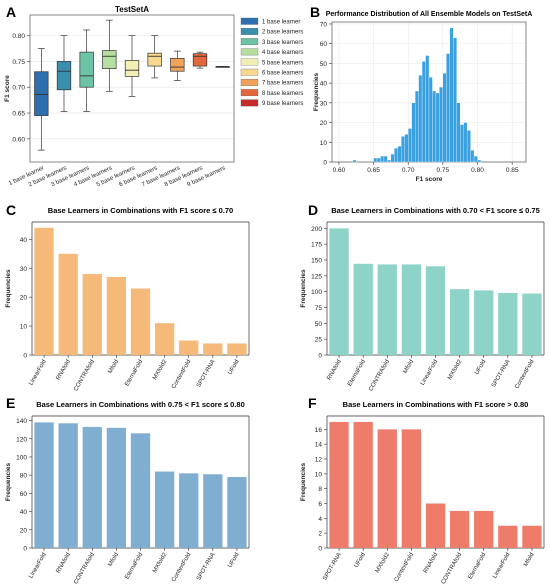 The width and height of the screenshot is (550, 587). I want to click on x-tick-label: 0.85, so click(512, 170).